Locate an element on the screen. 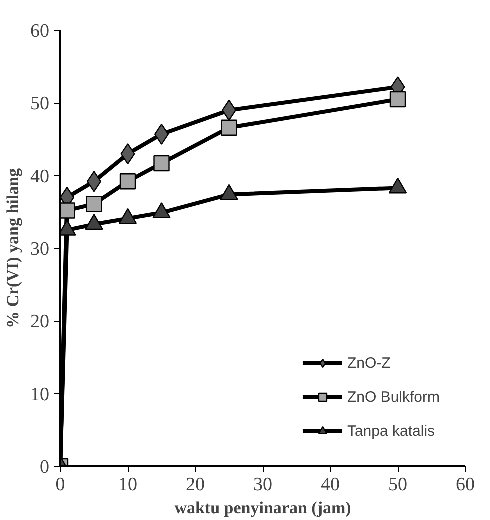 Image resolution: width=490 pixels, height=520 pixels. y-axis-title: % Cr(VI) yang hilang is located at coordinates (13, 248).